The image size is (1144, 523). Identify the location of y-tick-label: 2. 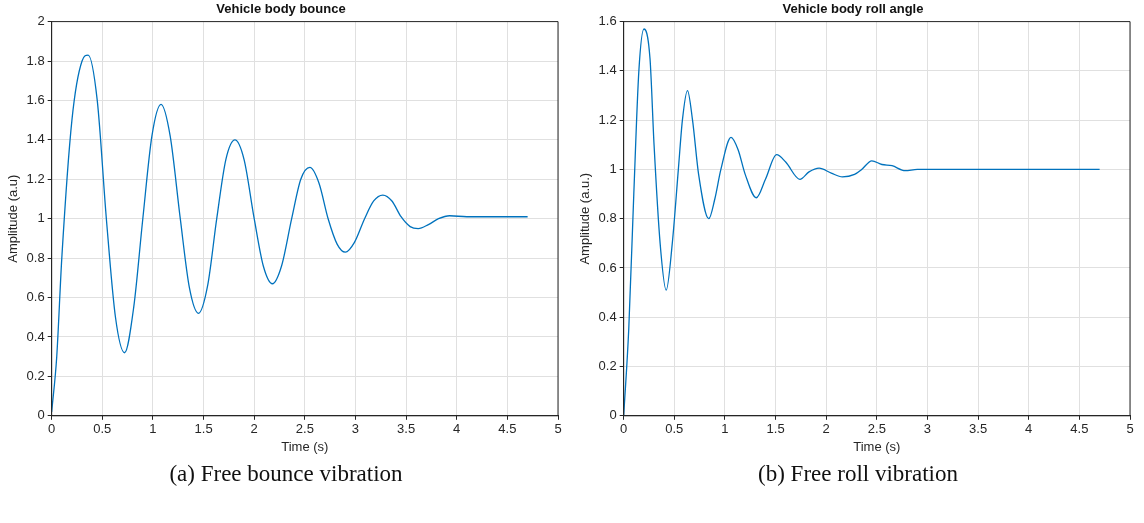
(41, 21).